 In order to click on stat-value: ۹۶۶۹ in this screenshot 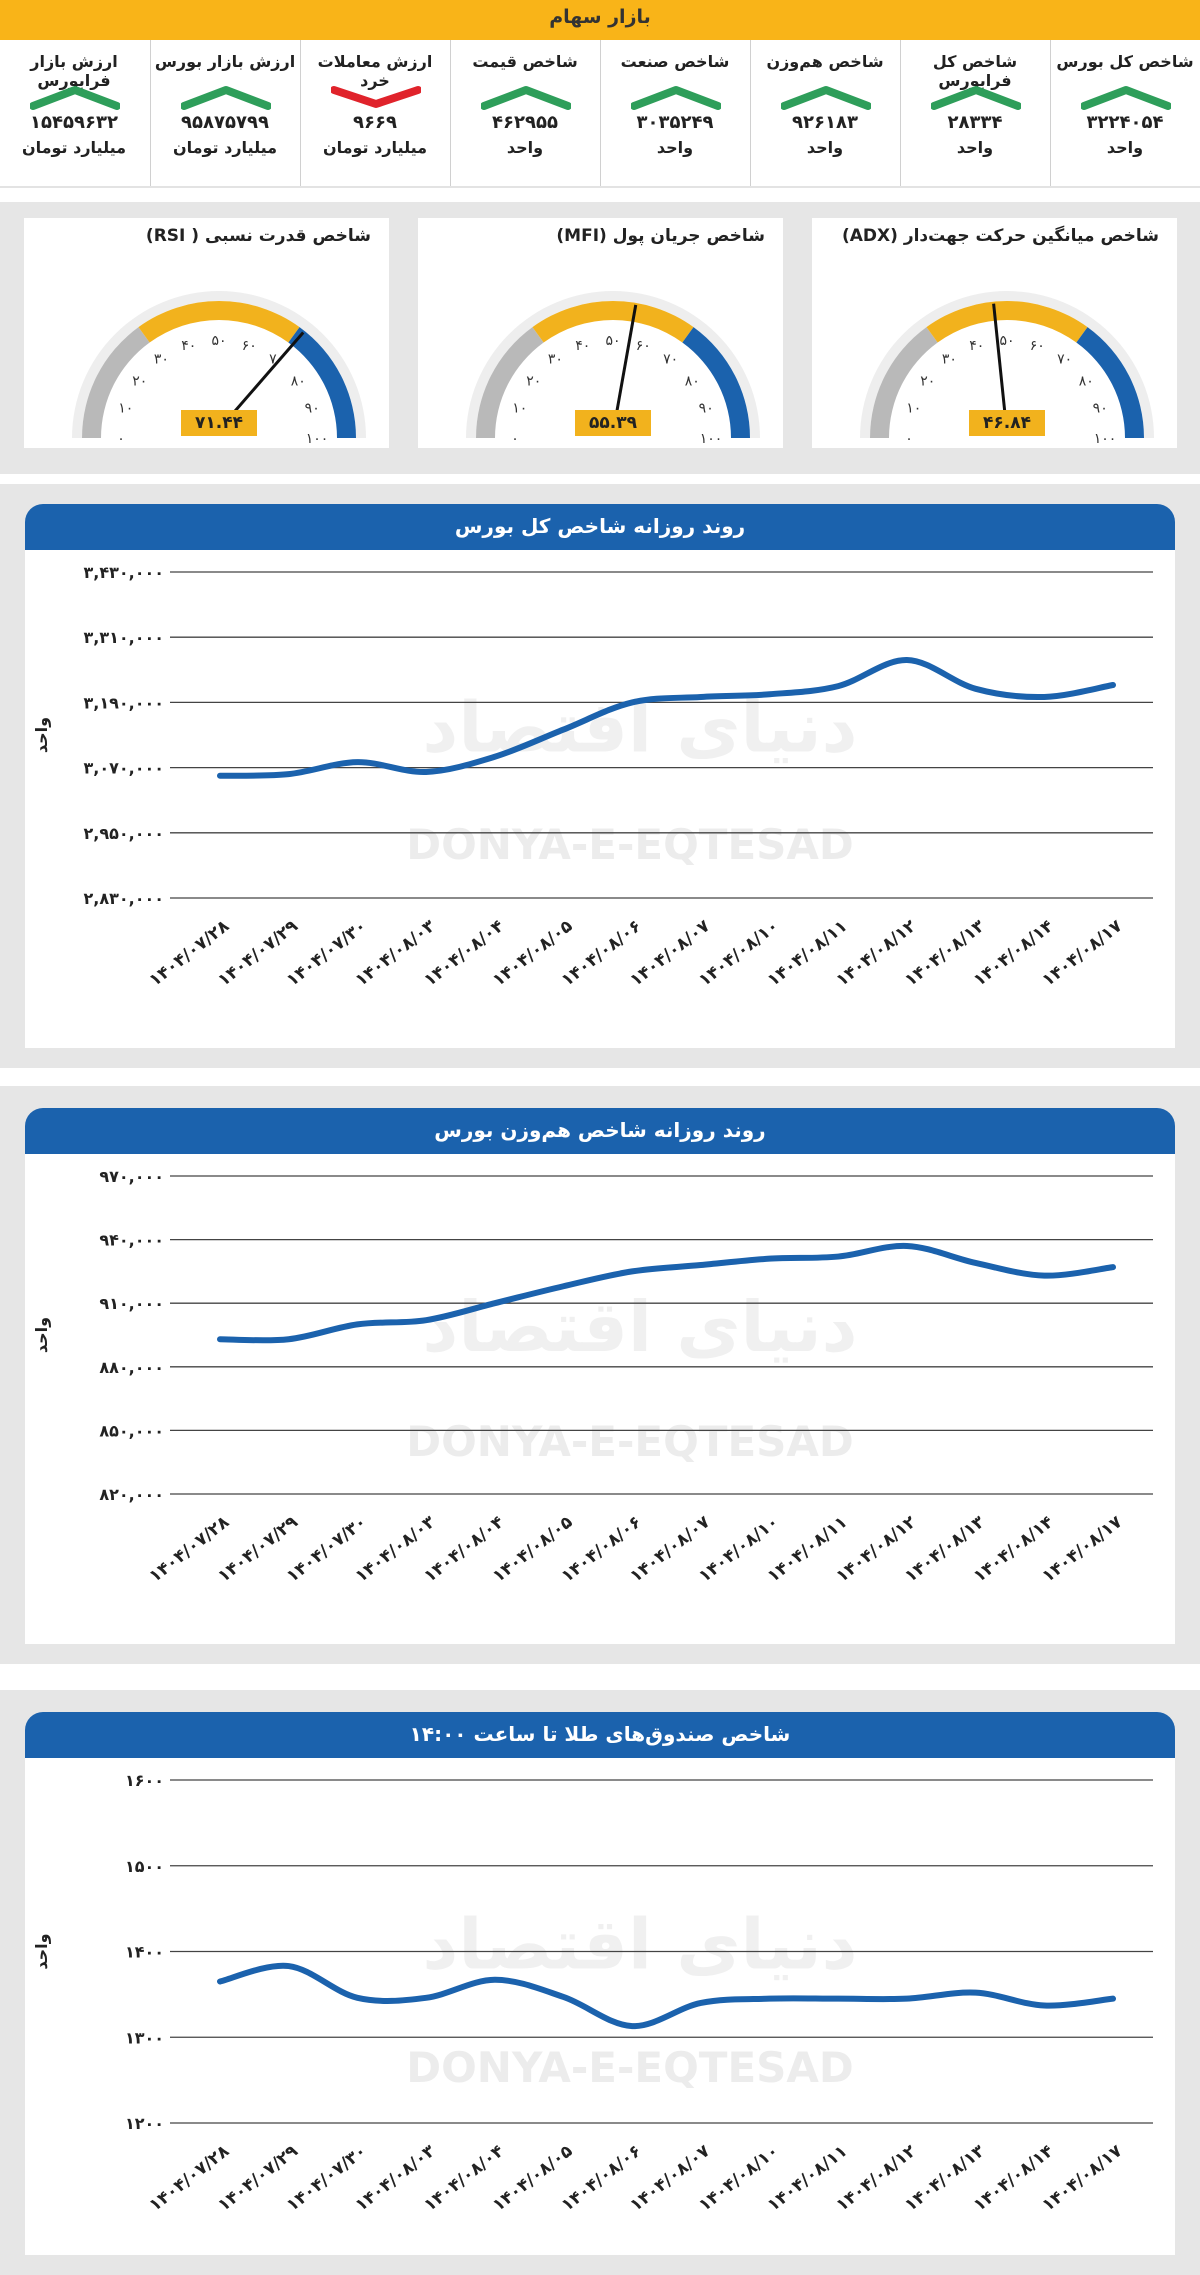, I will do `click(375, 122)`.